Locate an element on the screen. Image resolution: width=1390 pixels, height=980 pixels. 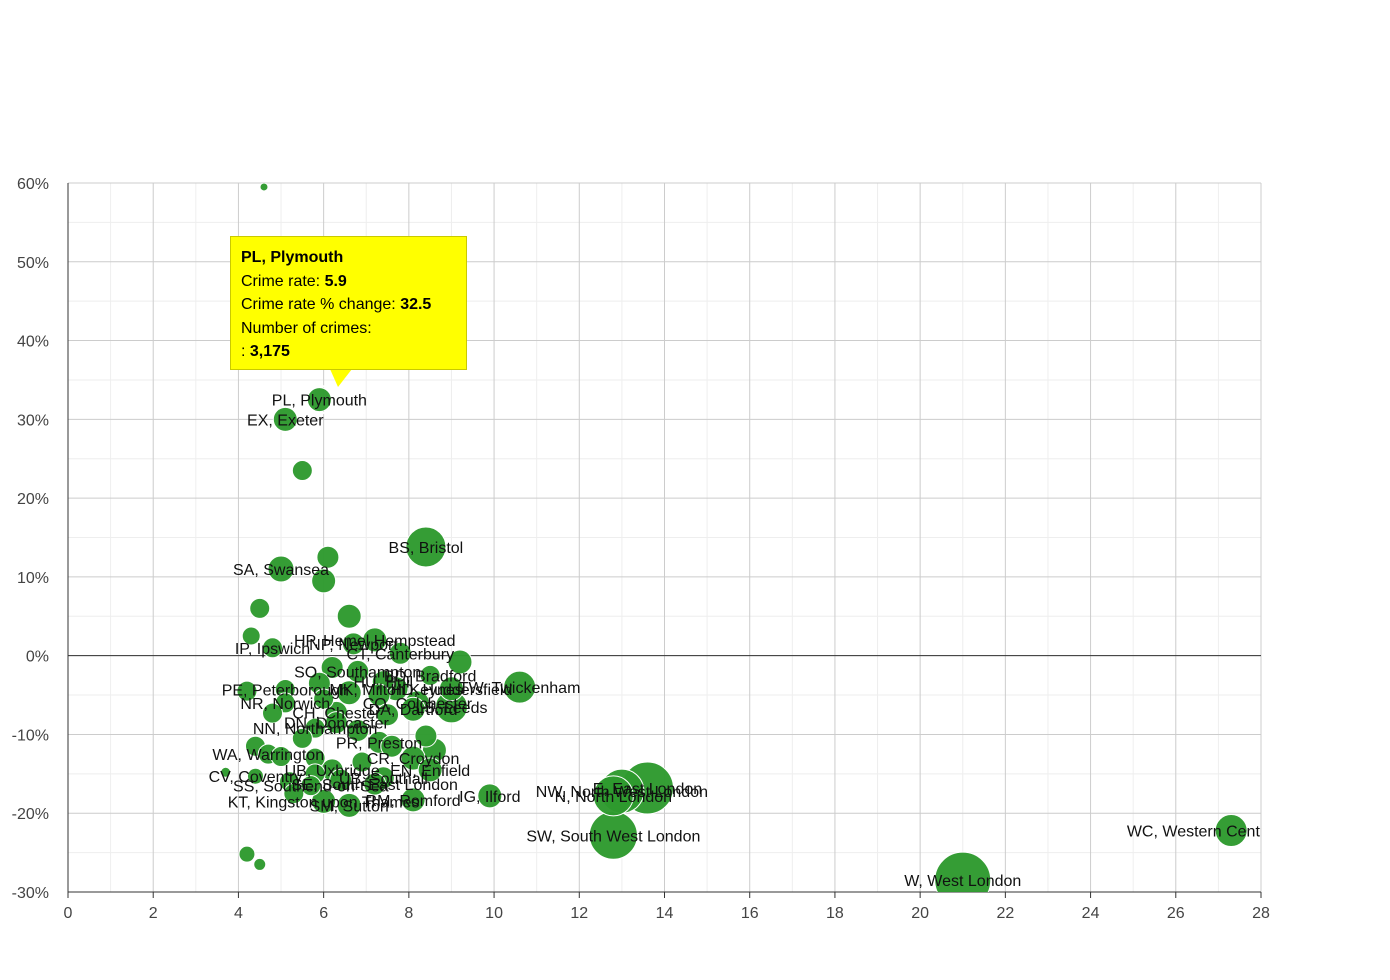
x-tick-label: 12 is located at coordinates (579, 913).